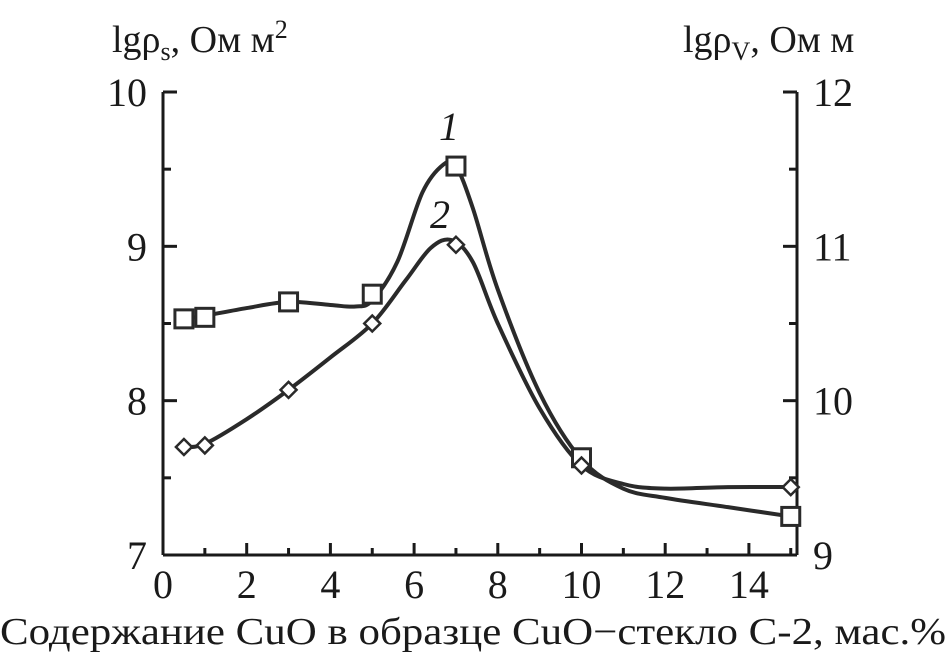 Image resolution: width=949 pixels, height=658 pixels. I want to click on y-left-tick-label: 7, so click(137, 555).